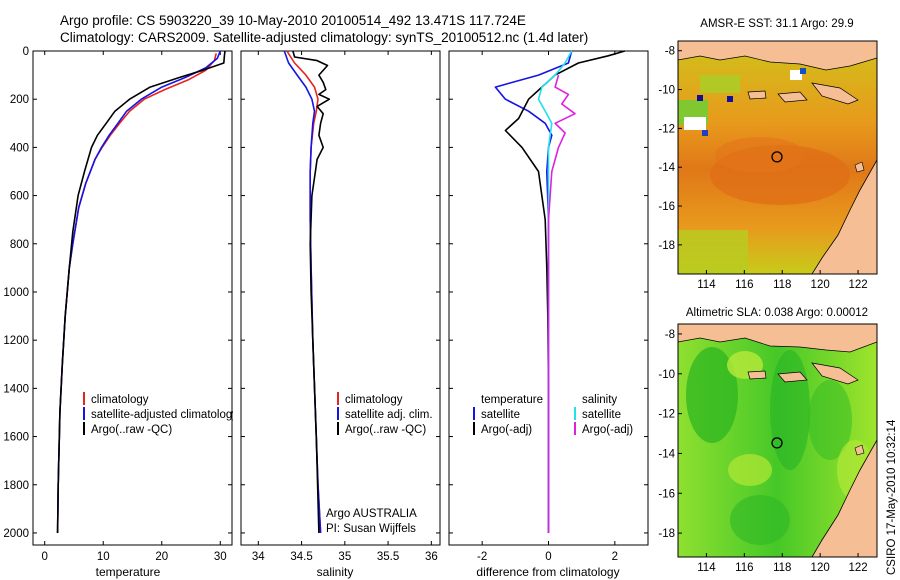  I want to click on lat-tick-label: -16, so click(666, 207).